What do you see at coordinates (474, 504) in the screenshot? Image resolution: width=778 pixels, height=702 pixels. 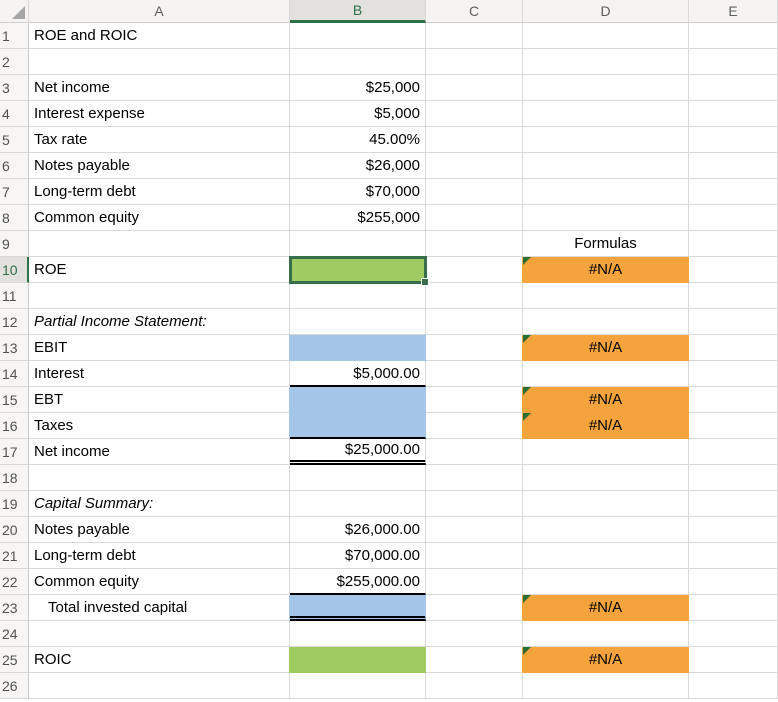 I see `cell-C19` at bounding box center [474, 504].